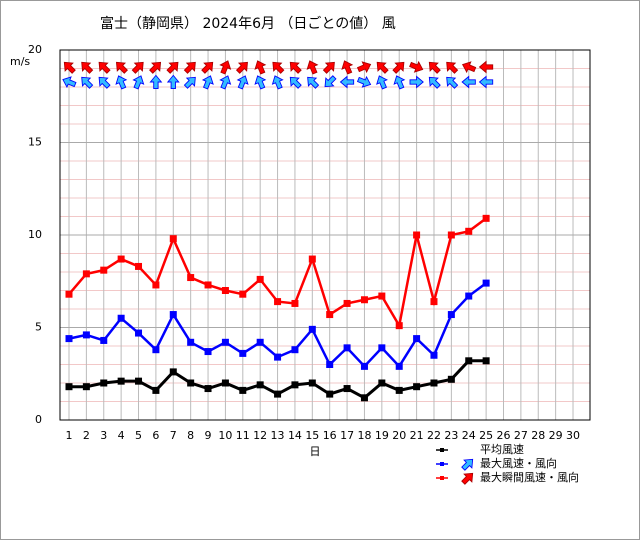  Describe the element at coordinates (190, 435) in the screenshot. I see `x-tick-label: 8` at that location.